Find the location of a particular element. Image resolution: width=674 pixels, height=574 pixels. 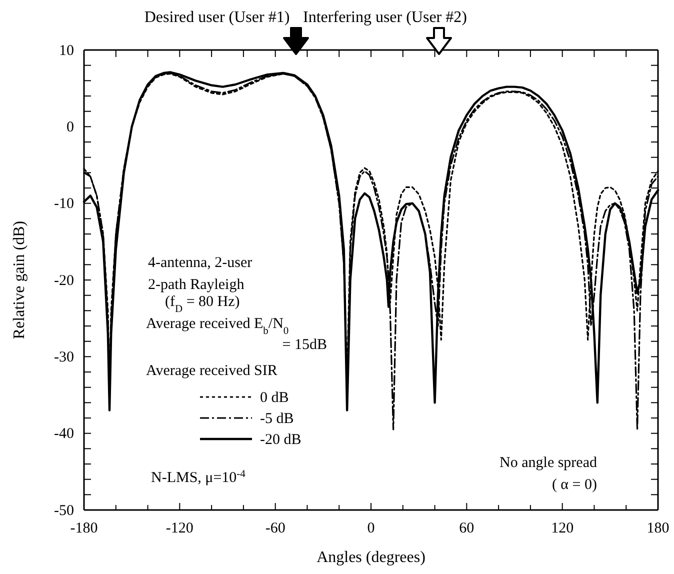

x-tick-label: -60 is located at coordinates (275, 528).